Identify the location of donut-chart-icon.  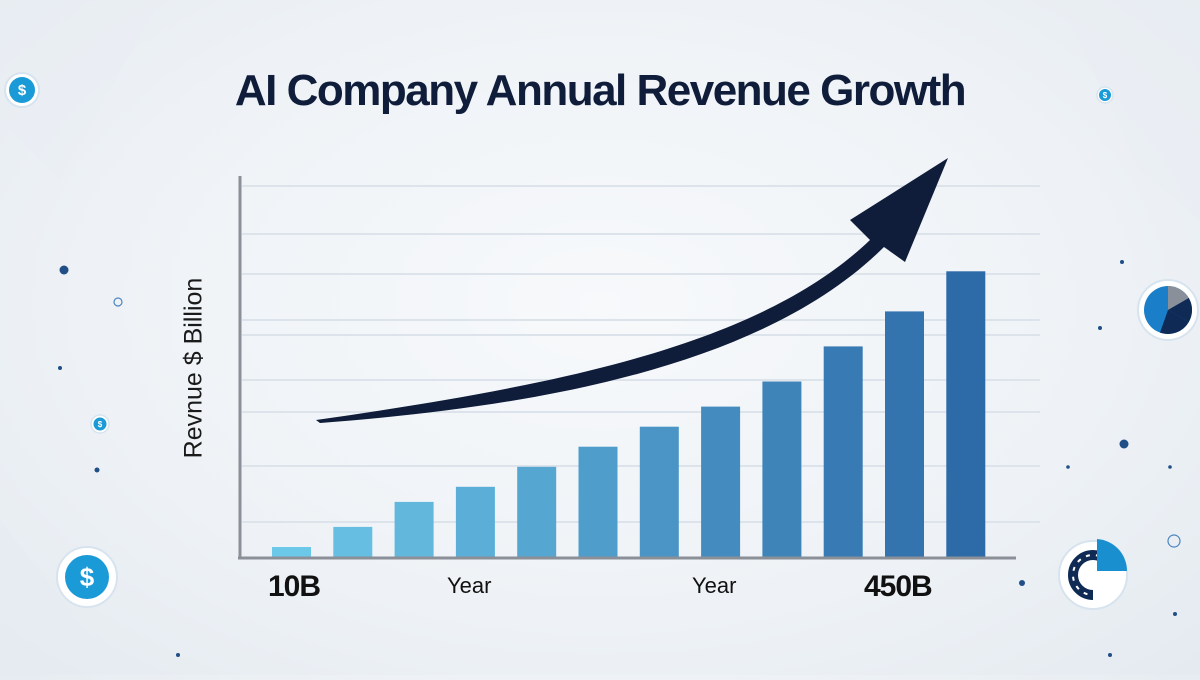
(1093, 574).